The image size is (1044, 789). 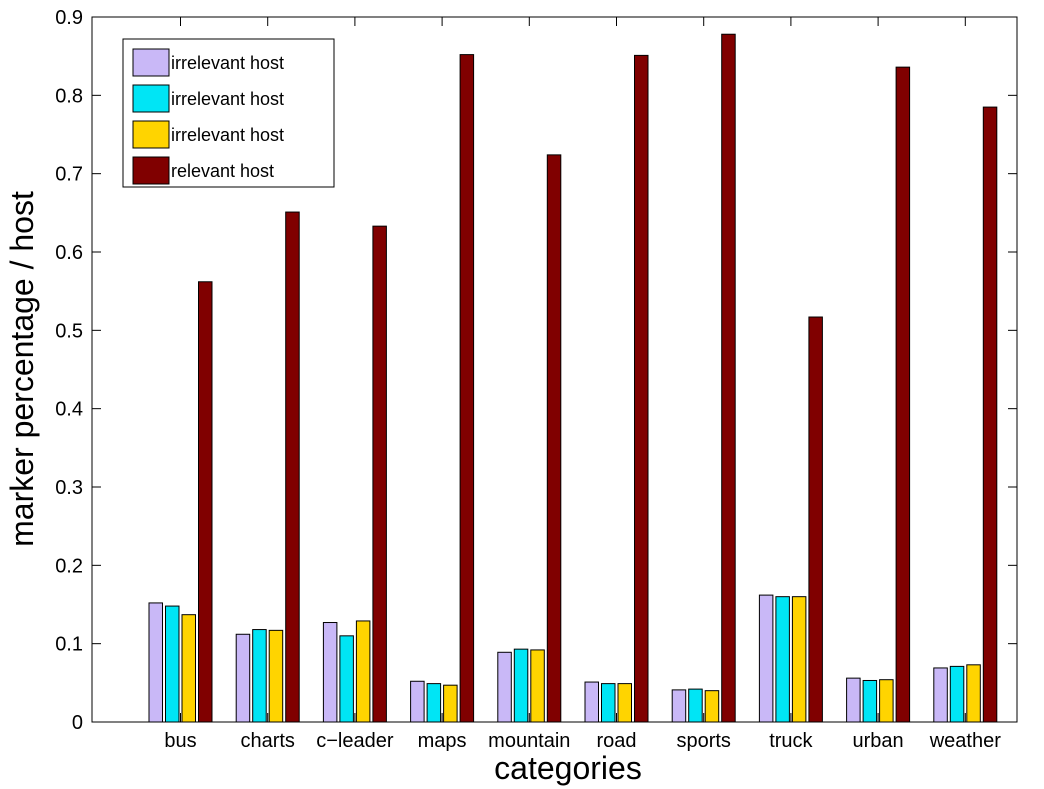 What do you see at coordinates (180, 741) in the screenshot?
I see `x-tick-label: bus` at bounding box center [180, 741].